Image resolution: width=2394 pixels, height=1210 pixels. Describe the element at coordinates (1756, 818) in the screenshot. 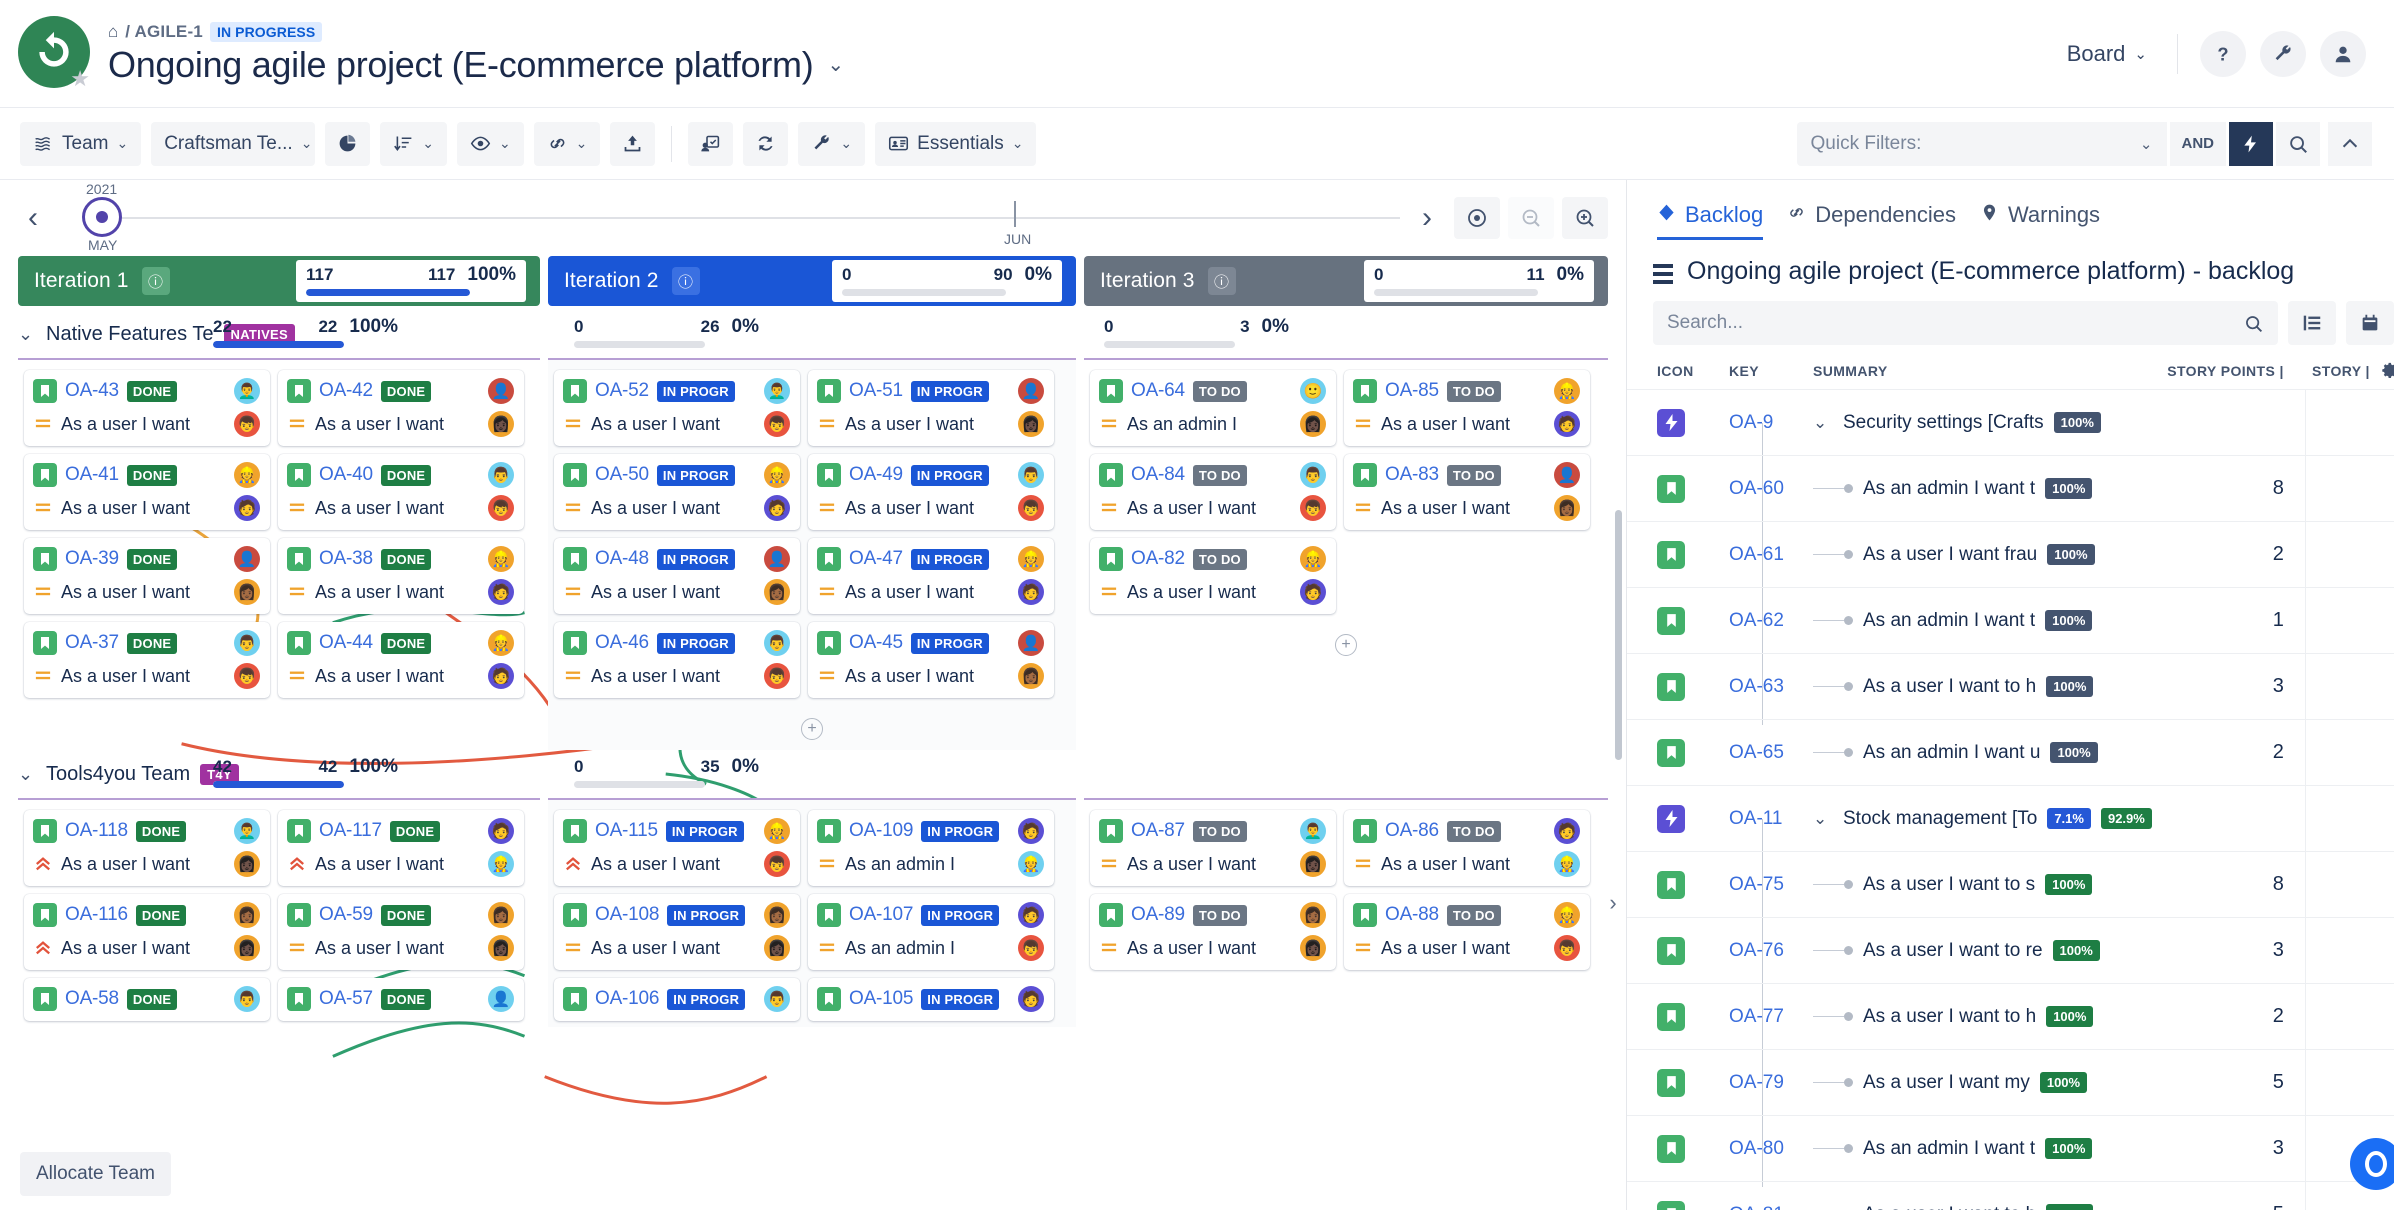

I see `issue-key: OA-11` at that location.